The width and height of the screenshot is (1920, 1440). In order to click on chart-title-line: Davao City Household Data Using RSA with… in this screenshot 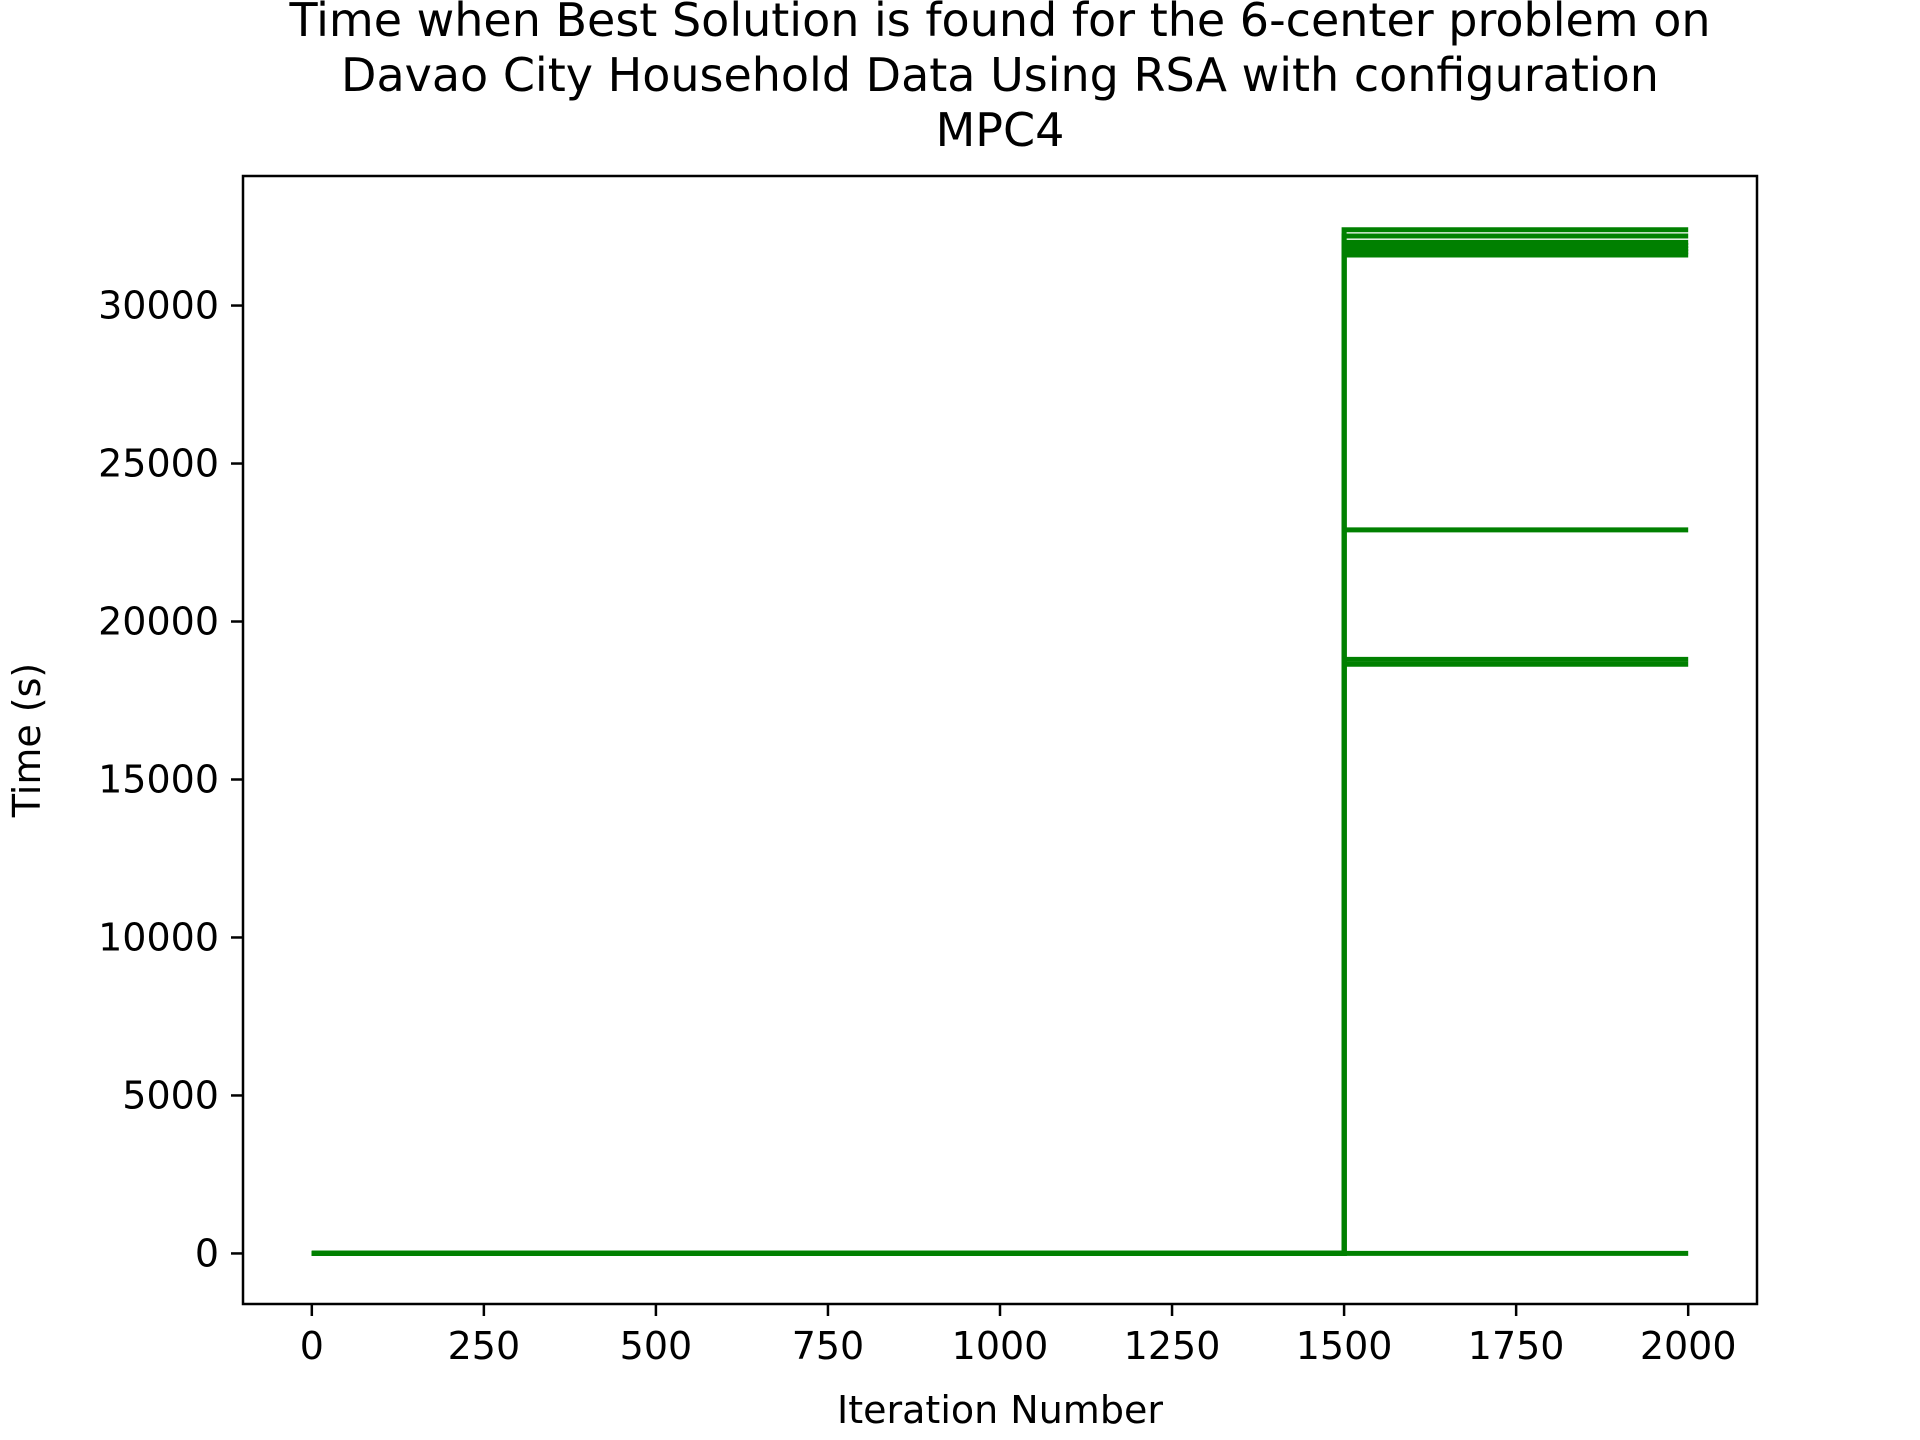, I will do `click(1000, 75)`.